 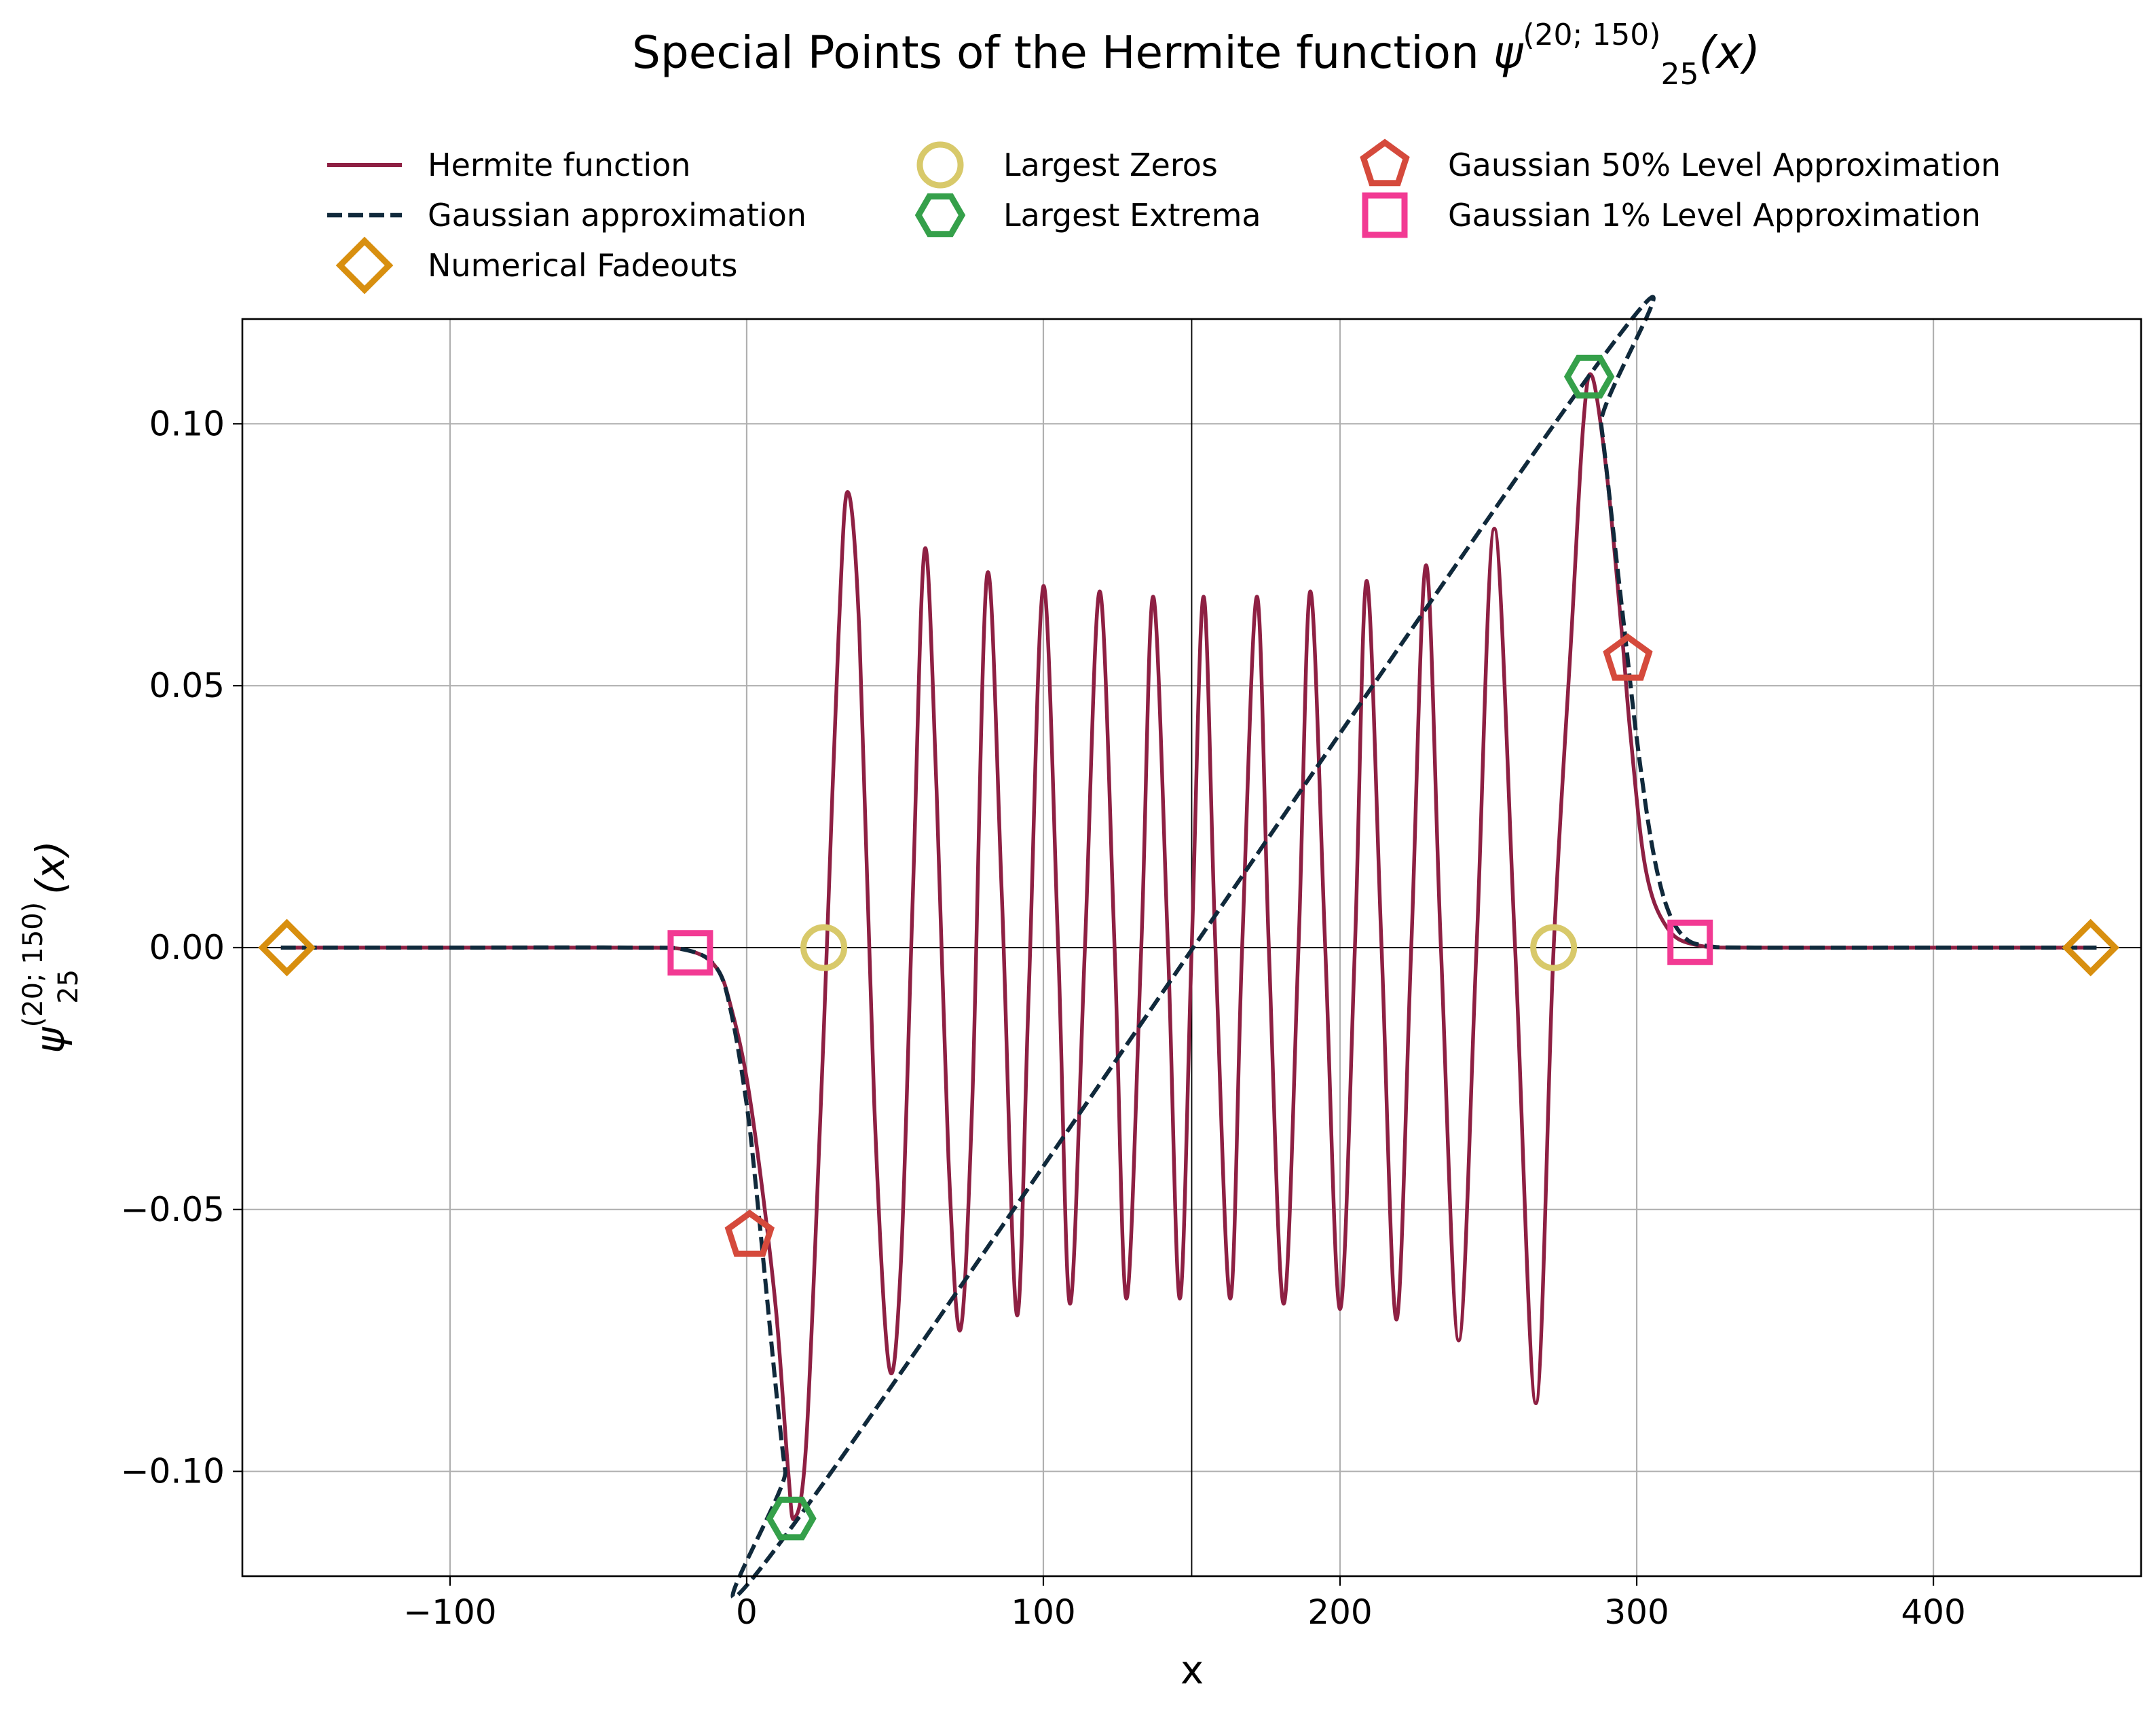 What do you see at coordinates (187, 423) in the screenshot?
I see `y-tick-label: 0.10` at bounding box center [187, 423].